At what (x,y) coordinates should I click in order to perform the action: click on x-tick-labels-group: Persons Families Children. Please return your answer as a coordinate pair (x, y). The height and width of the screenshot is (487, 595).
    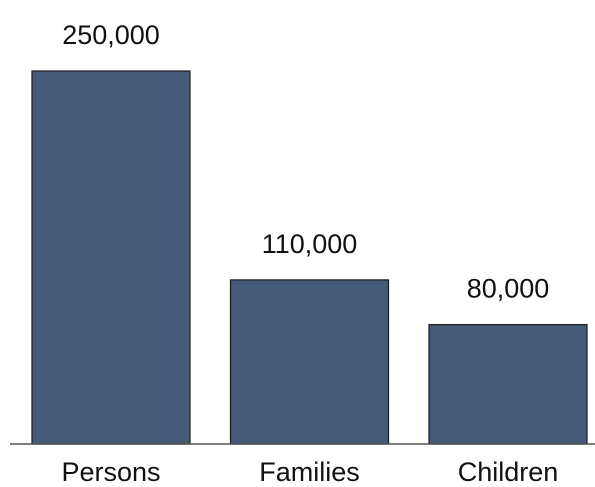
    Looking at the image, I should click on (309, 472).